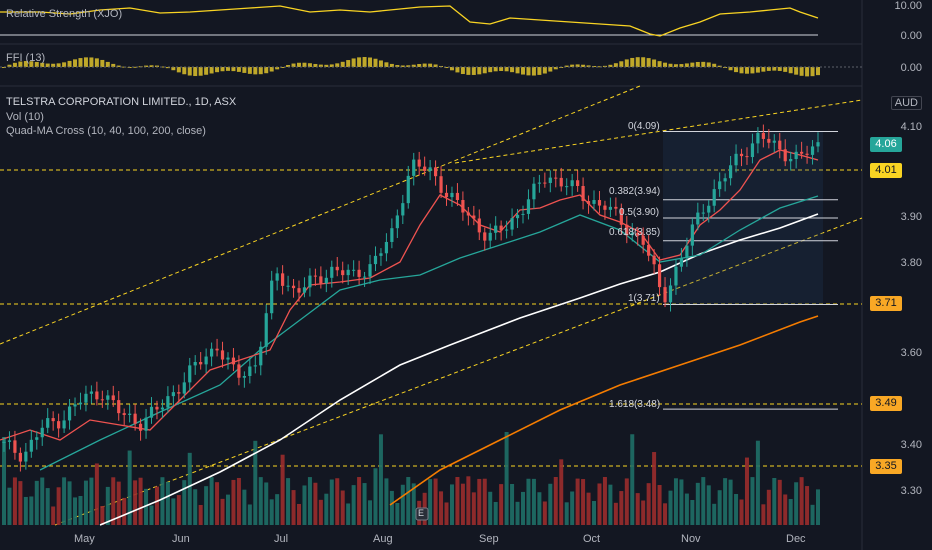  I want to click on fib-label-0: 0(4.09), so click(644, 126).